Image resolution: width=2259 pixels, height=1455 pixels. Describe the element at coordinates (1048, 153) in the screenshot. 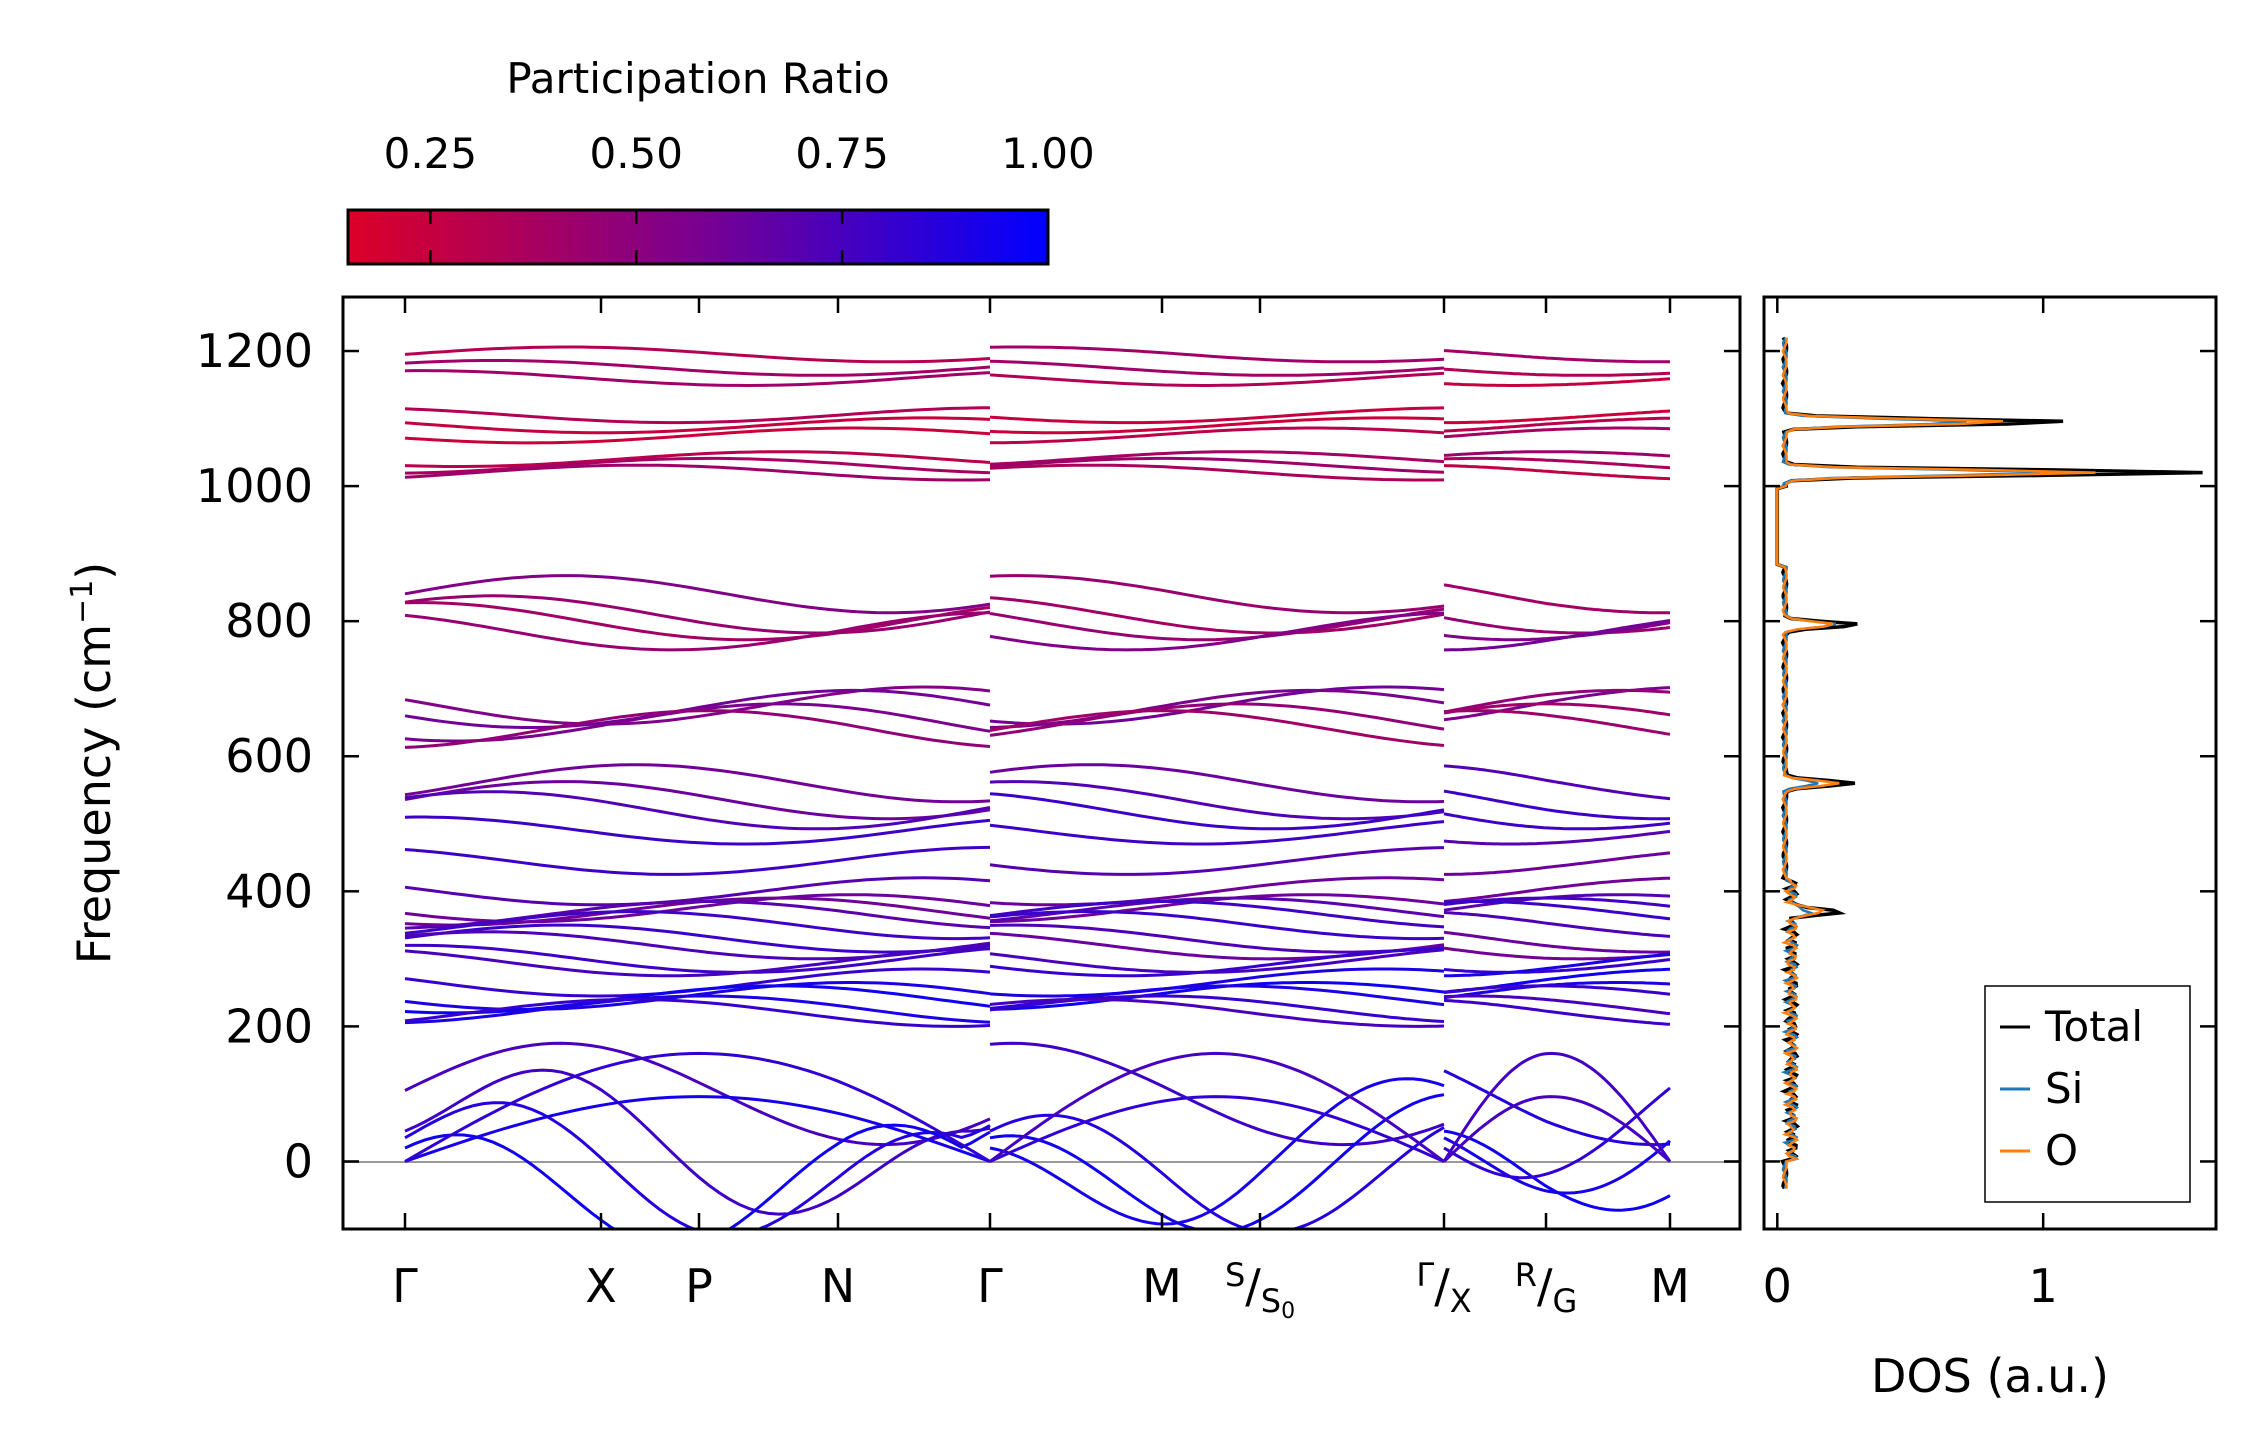

I see `colorbar-tick-label: 1.00` at that location.